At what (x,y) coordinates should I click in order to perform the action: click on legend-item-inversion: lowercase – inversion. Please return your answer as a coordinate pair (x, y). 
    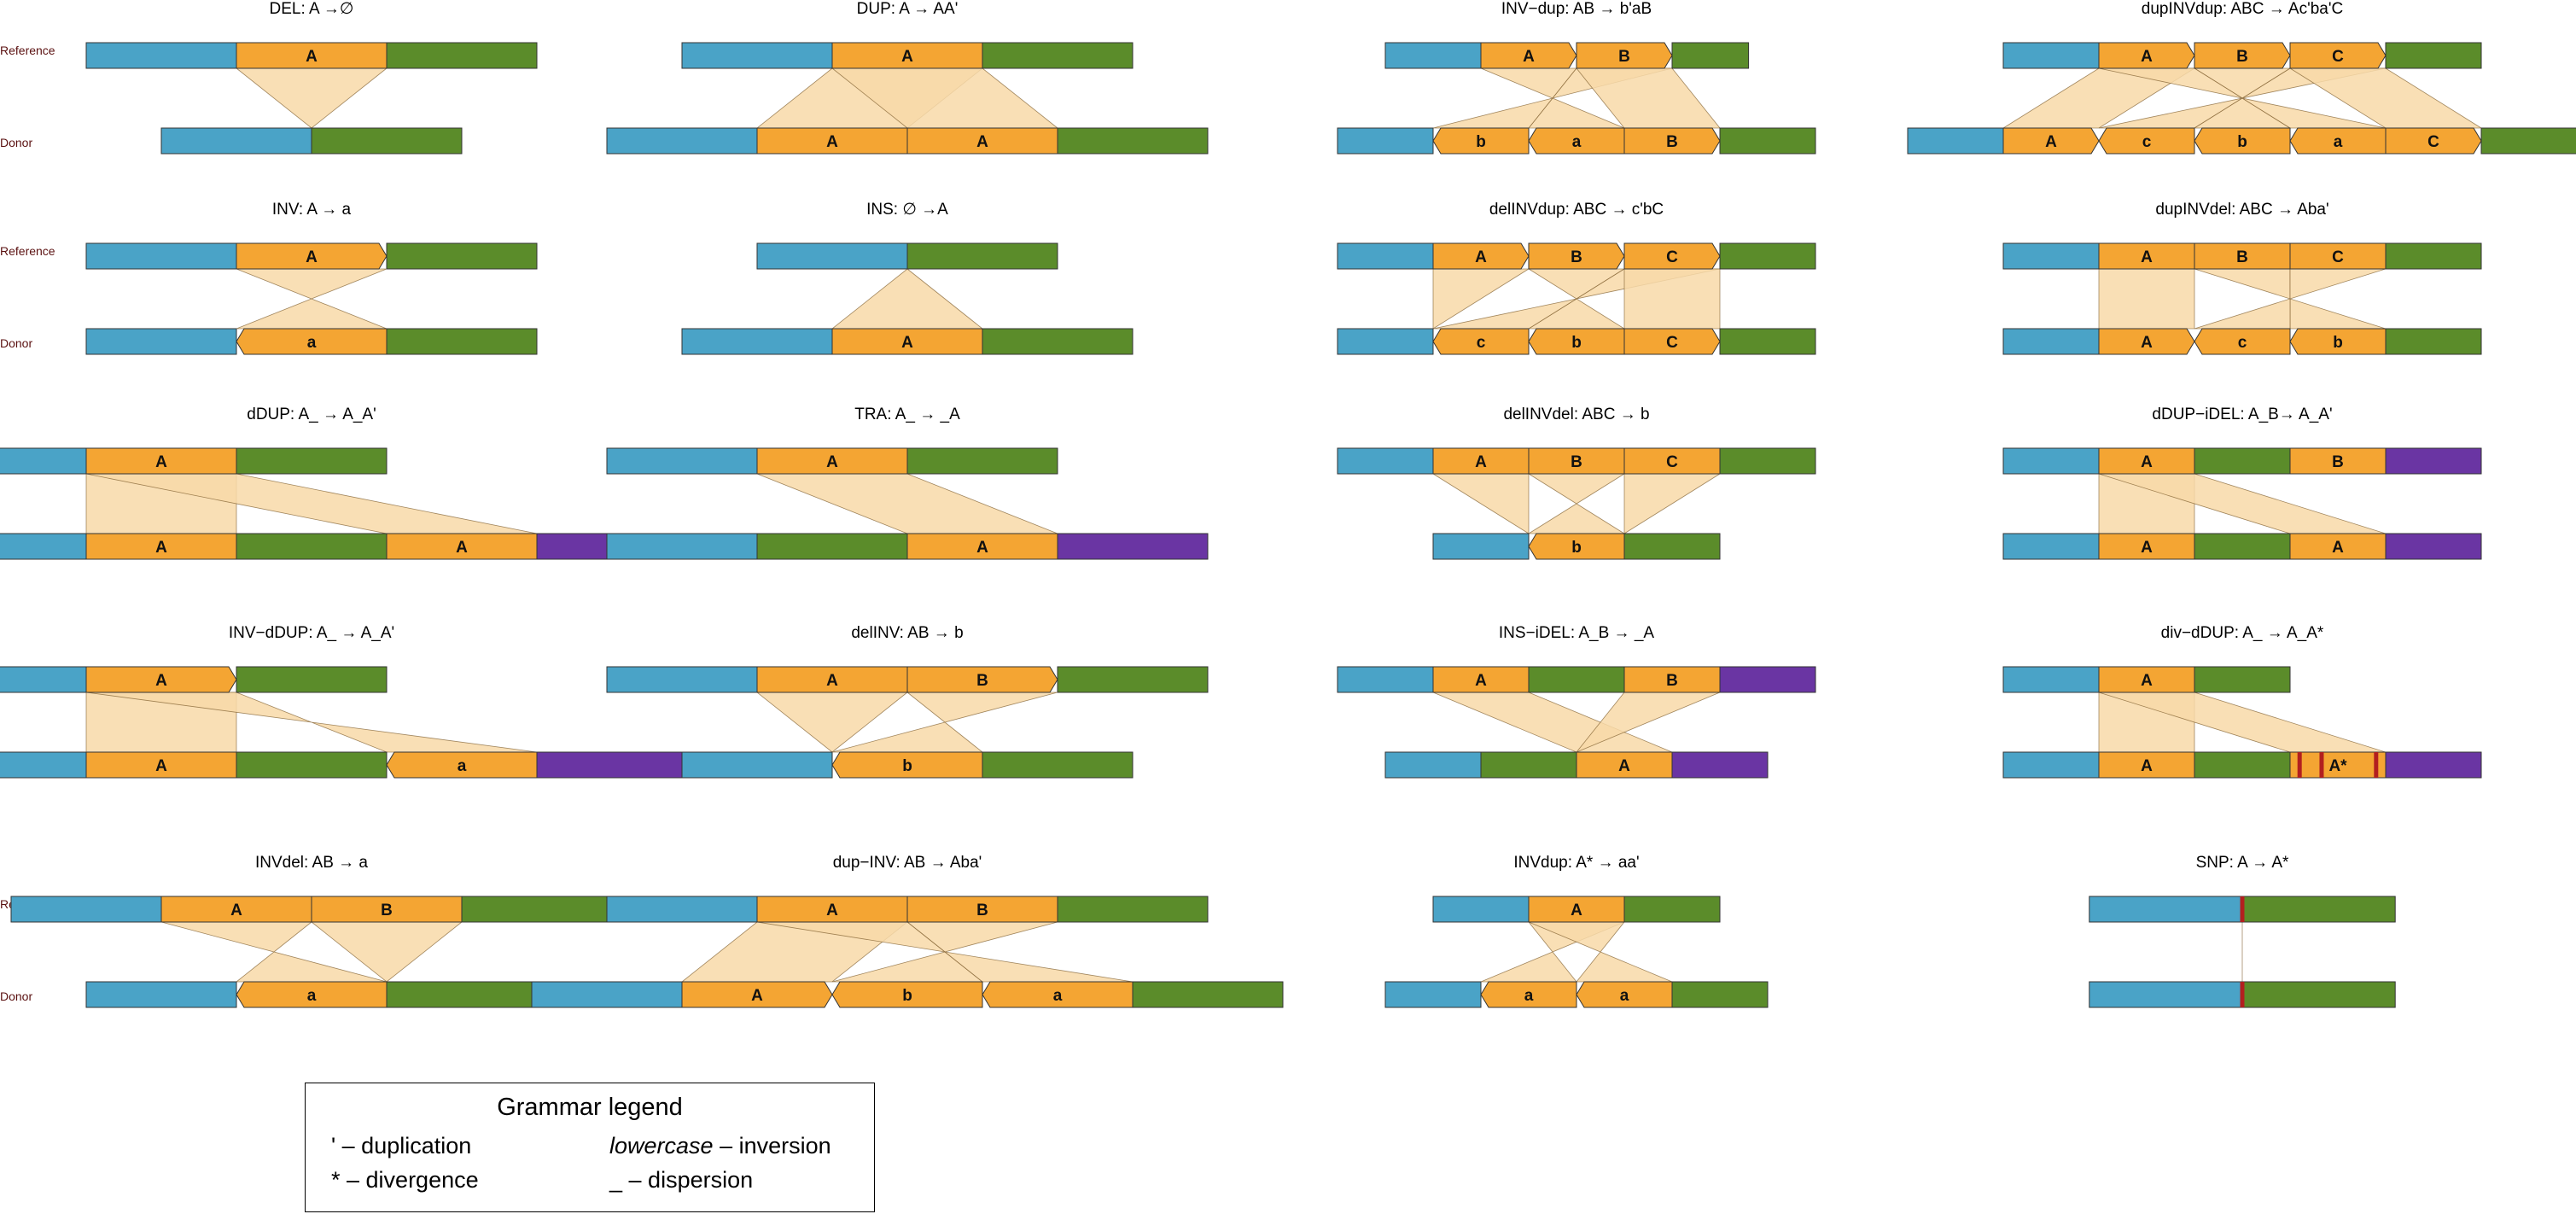
    Looking at the image, I should click on (720, 1146).